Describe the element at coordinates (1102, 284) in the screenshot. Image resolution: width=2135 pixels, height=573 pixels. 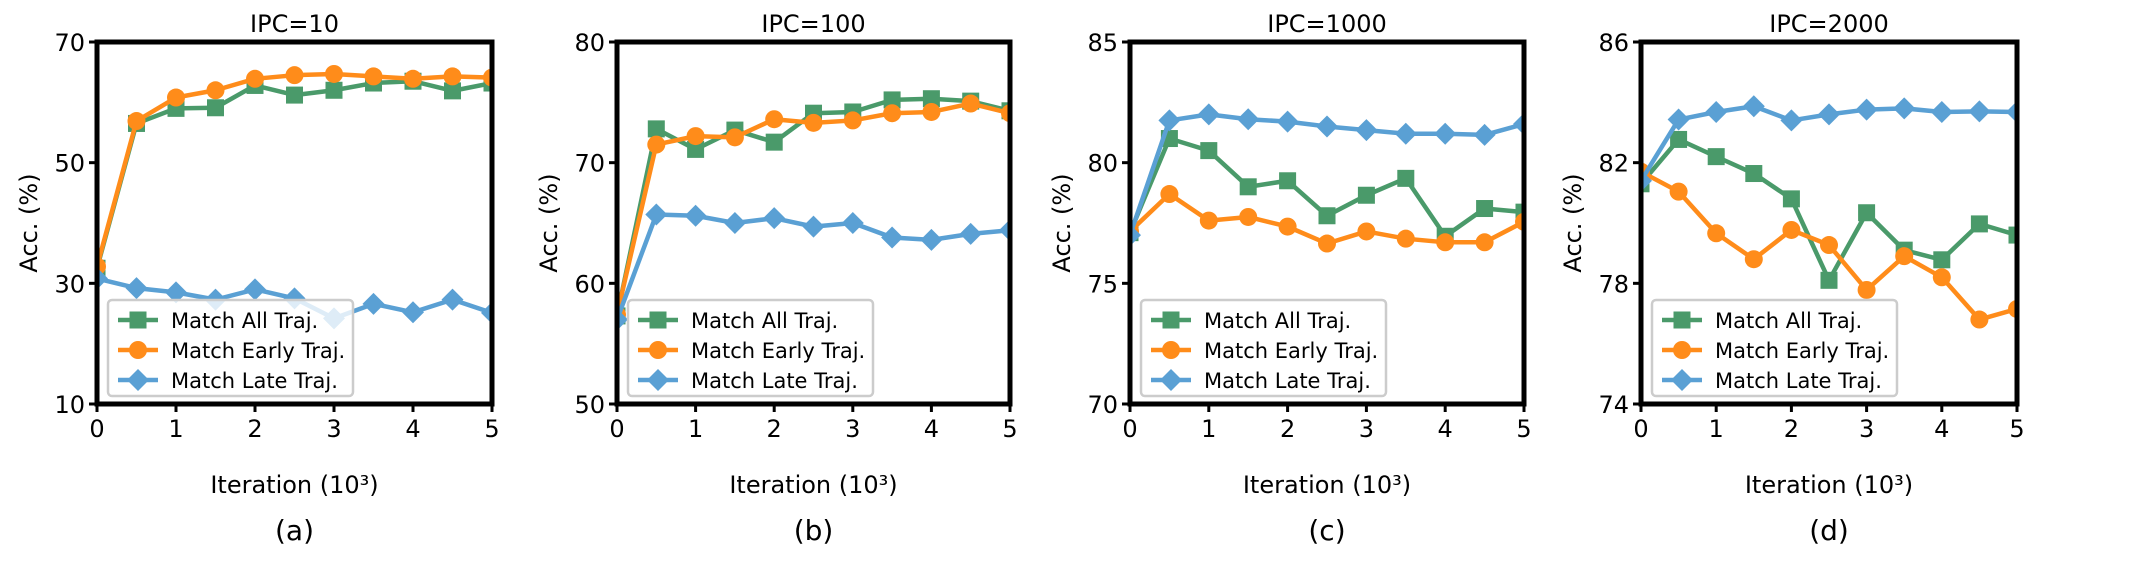
I see `y-tick-label: 75` at that location.